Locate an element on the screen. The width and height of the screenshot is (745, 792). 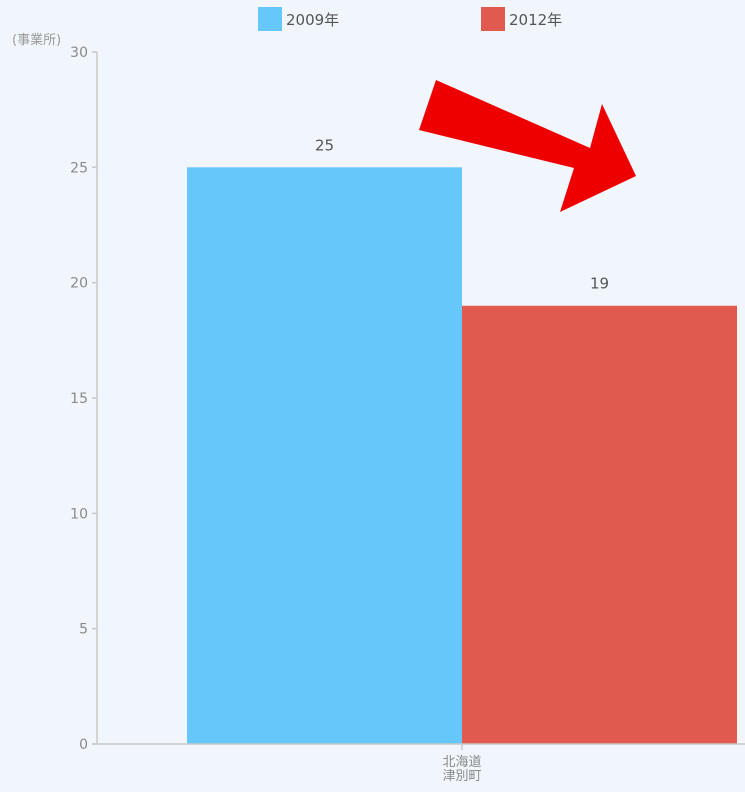
y-tick-label: 10 is located at coordinates (79, 514).